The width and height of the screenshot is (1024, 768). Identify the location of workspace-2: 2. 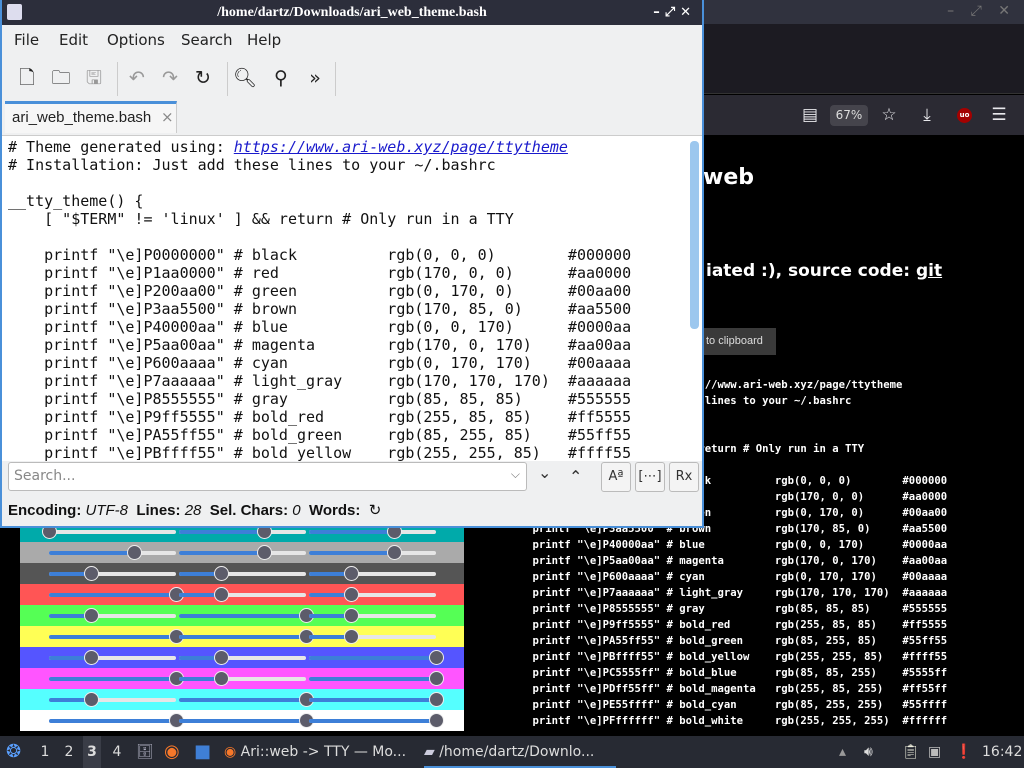
(69, 752).